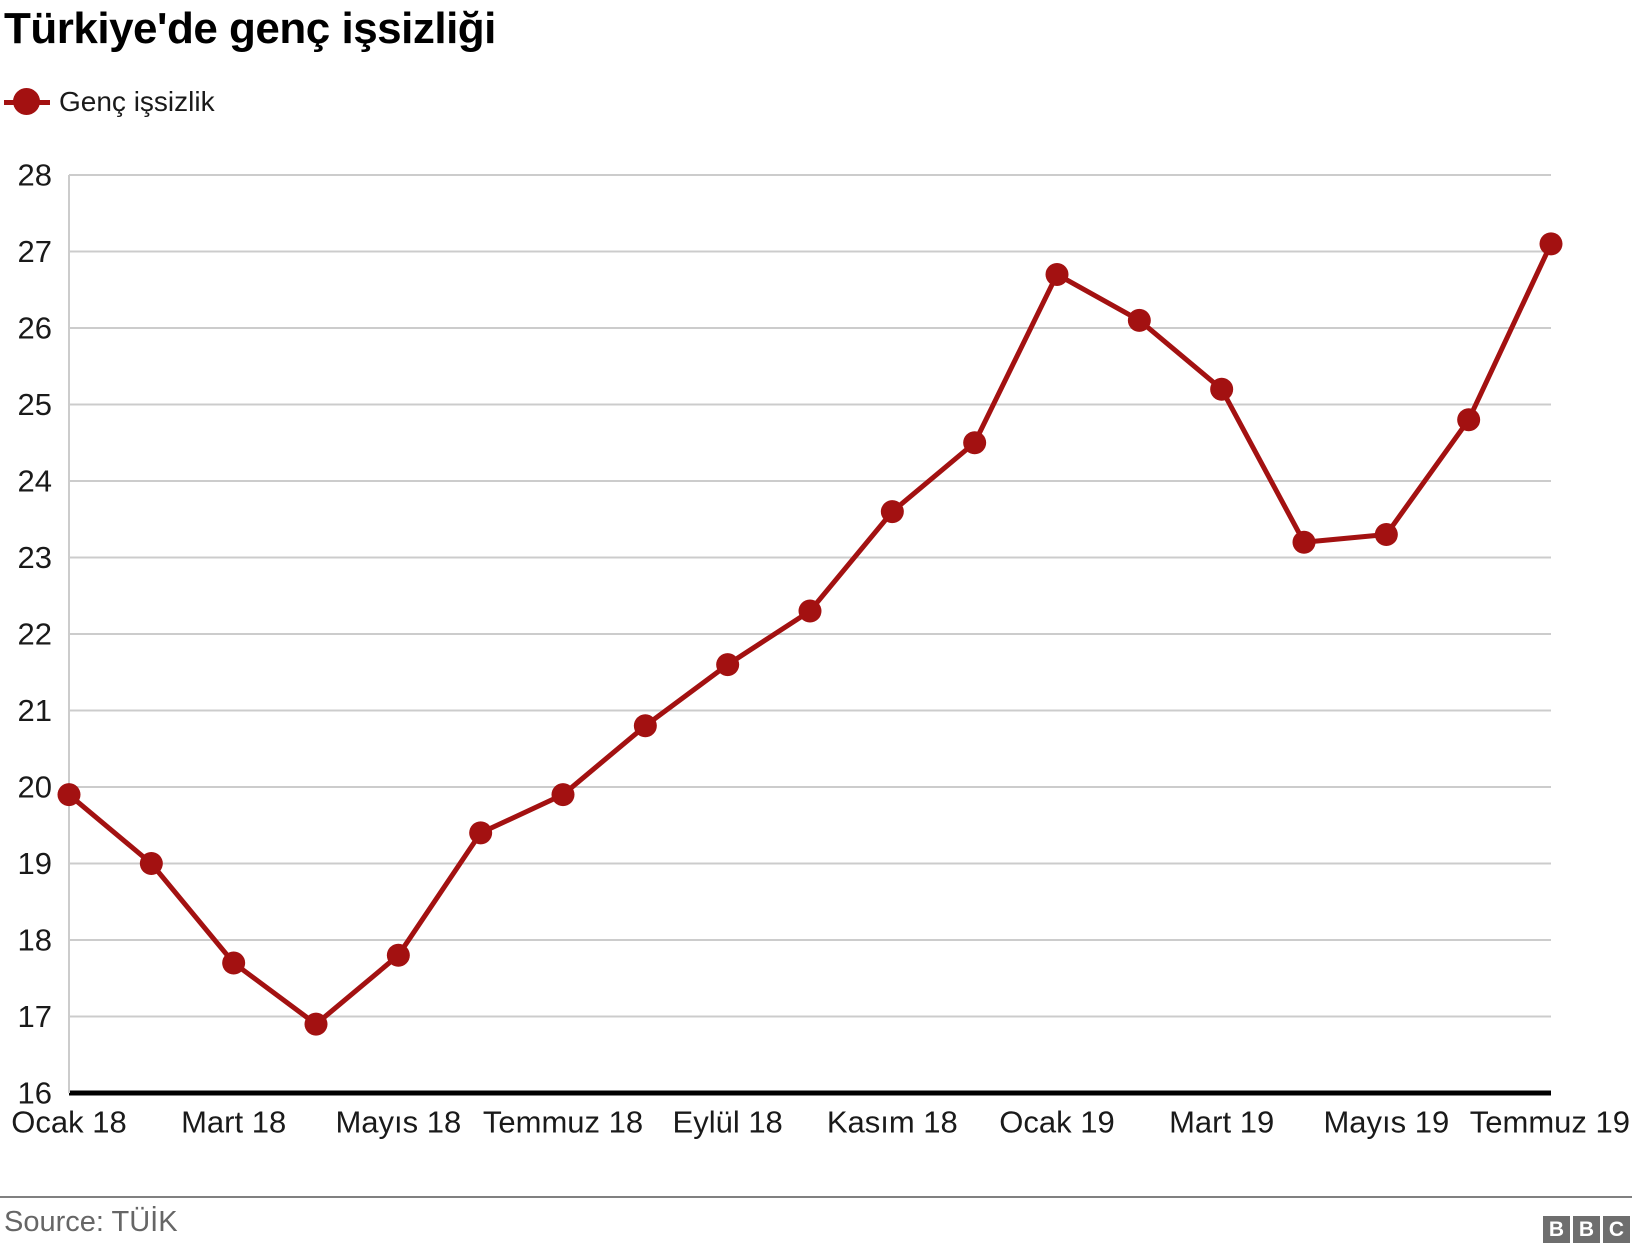 Image resolution: width=1632 pixels, height=1254 pixels. What do you see at coordinates (35, 710) in the screenshot?
I see `y-axis-label: 21` at bounding box center [35, 710].